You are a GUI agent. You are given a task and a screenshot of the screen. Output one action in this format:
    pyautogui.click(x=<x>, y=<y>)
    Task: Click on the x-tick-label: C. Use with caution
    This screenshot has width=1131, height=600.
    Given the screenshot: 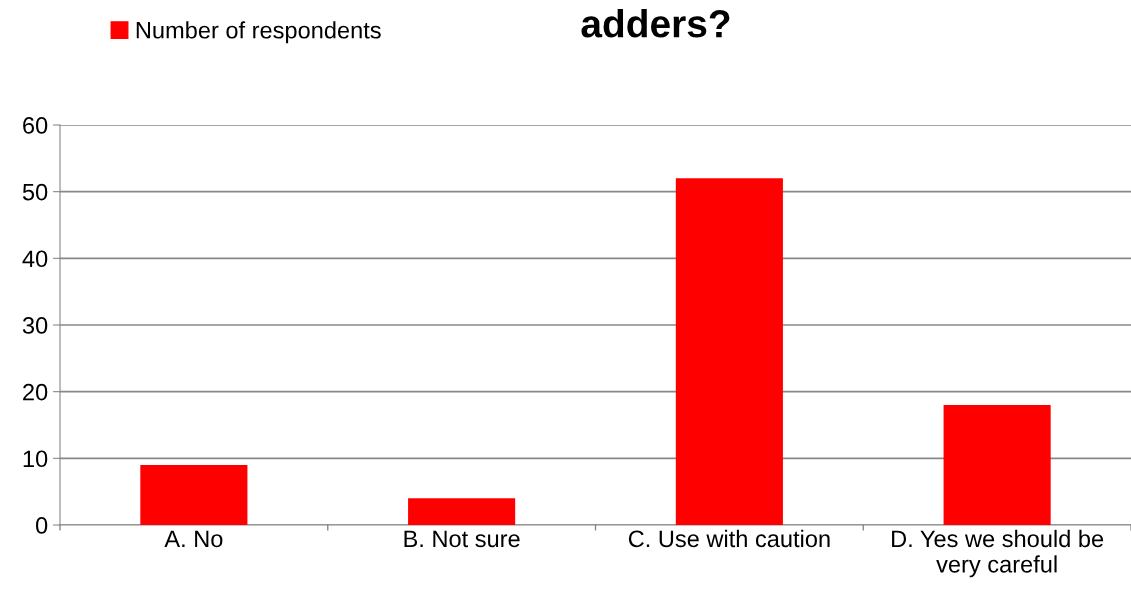 What is the action you would take?
    pyautogui.click(x=729, y=538)
    